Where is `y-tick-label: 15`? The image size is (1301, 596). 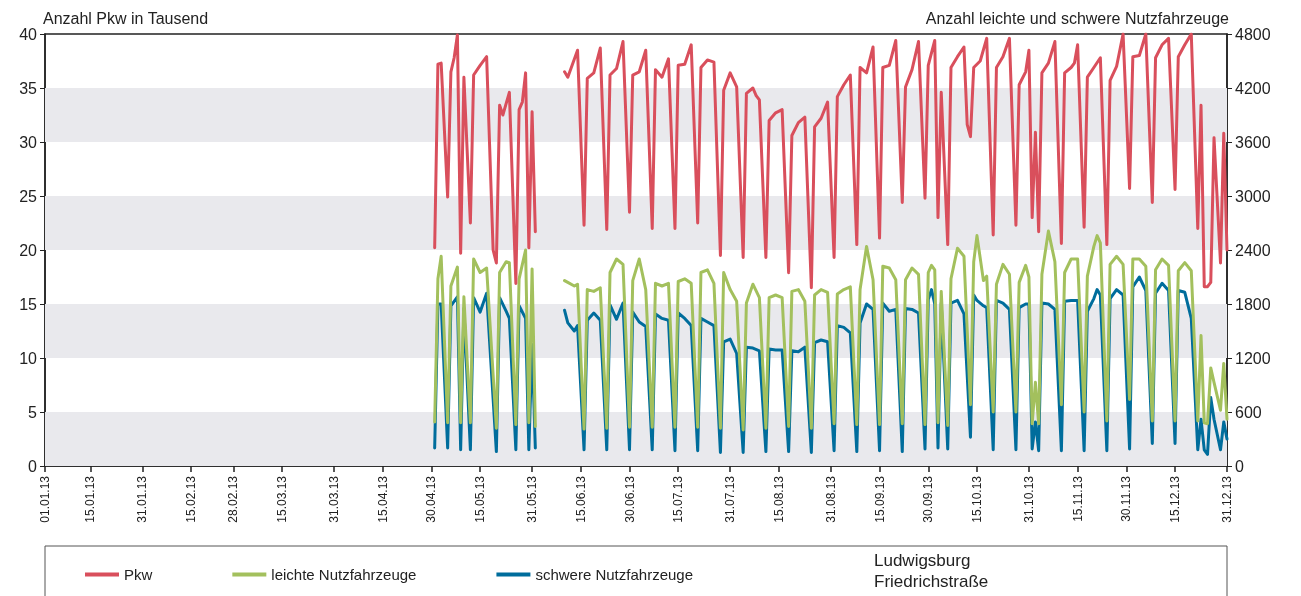
y-tick-label: 15 is located at coordinates (28, 304).